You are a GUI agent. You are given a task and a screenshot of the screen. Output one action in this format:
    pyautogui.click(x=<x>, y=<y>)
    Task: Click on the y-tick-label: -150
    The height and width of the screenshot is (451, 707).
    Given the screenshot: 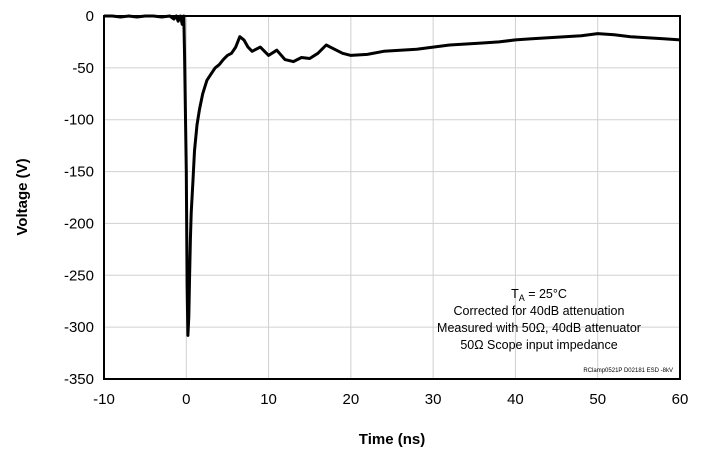 What is the action you would take?
    pyautogui.click(x=79, y=172)
    